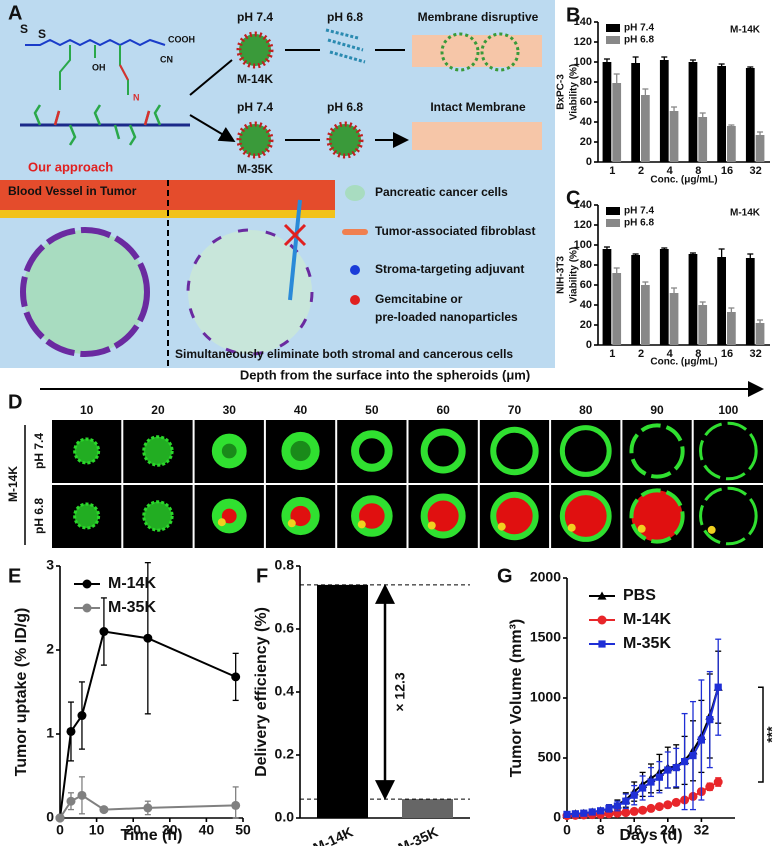 The width and height of the screenshot is (783, 846). Describe the element at coordinates (39, 451) in the screenshot. I see `row-label: pH 7.4` at that location.